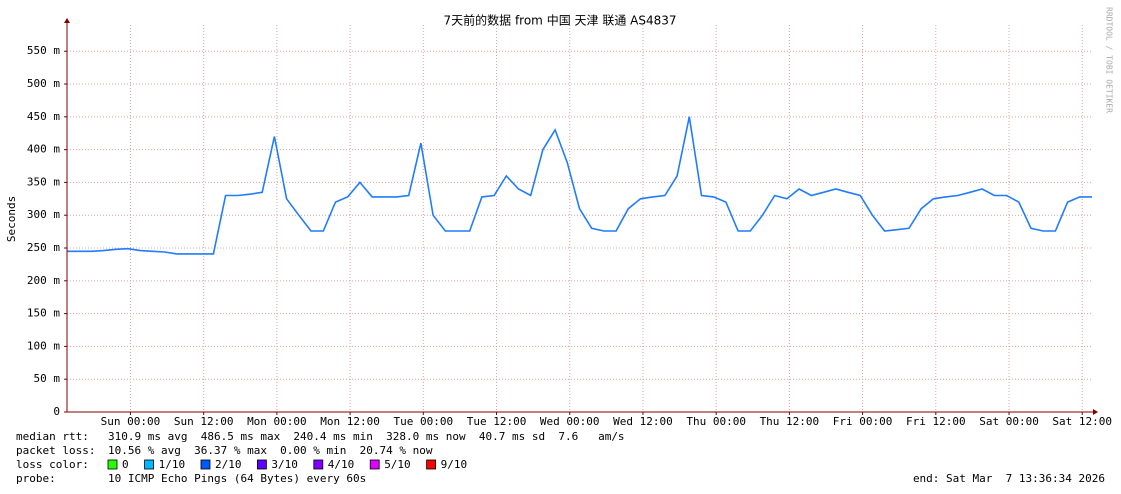 This screenshot has width=1121, height=494. What do you see at coordinates (52, 436) in the screenshot?
I see `stat-label: median rtt:` at bounding box center [52, 436].